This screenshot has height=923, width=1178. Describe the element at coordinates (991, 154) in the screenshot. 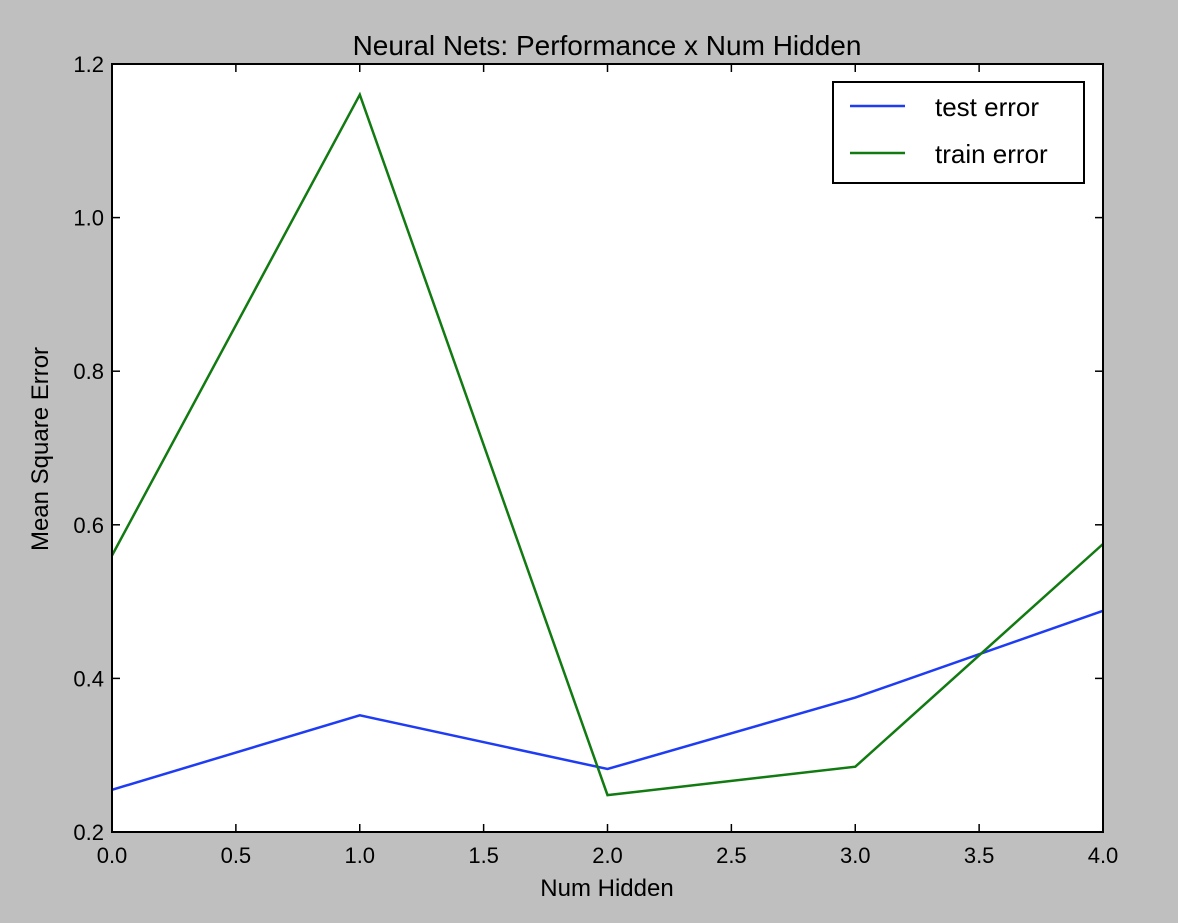

I see `legend-label-train-error: train error` at that location.